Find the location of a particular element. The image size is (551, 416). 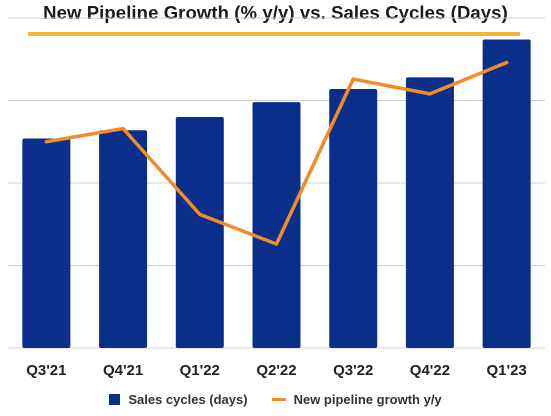

x-tick-label: Q2'22 is located at coordinates (276, 370).